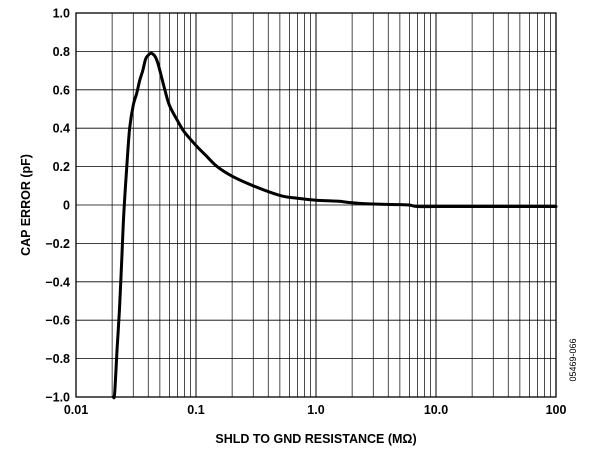  Describe the element at coordinates (573, 359) in the screenshot. I see `figure-id-label: 05469-066` at that location.